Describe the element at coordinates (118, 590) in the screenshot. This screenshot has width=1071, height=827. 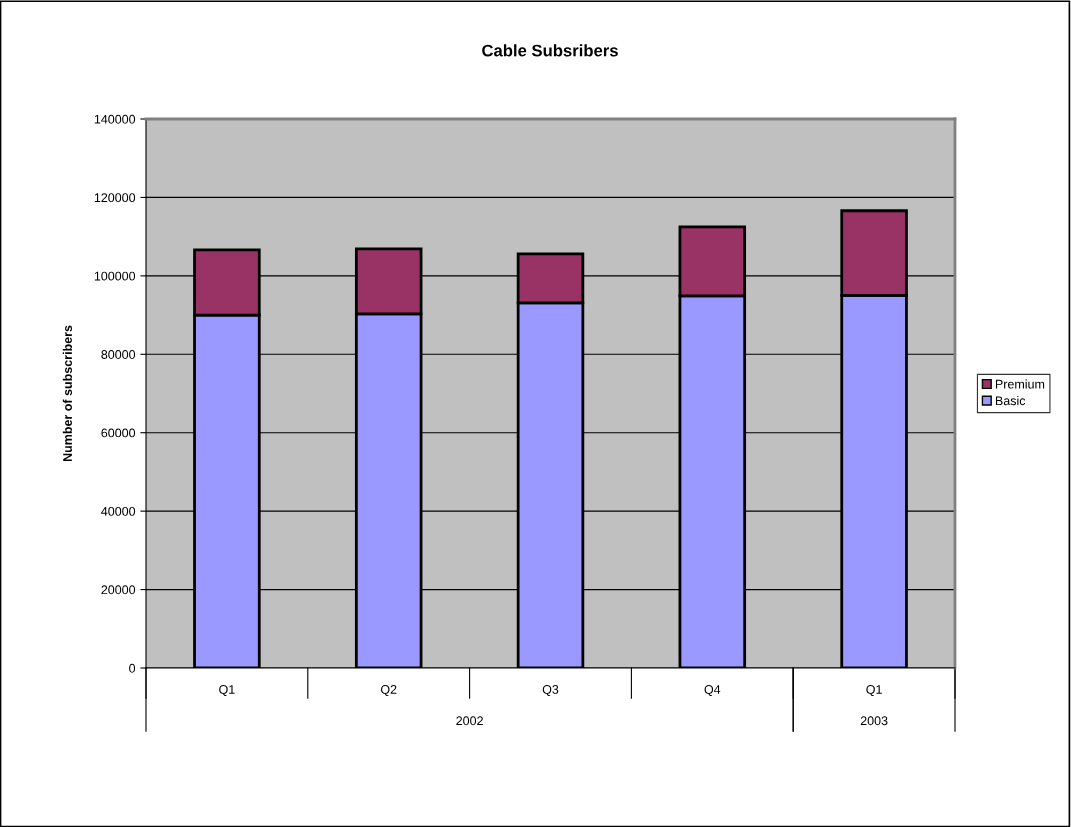
I see `y-tick-label: 20000` at that location.